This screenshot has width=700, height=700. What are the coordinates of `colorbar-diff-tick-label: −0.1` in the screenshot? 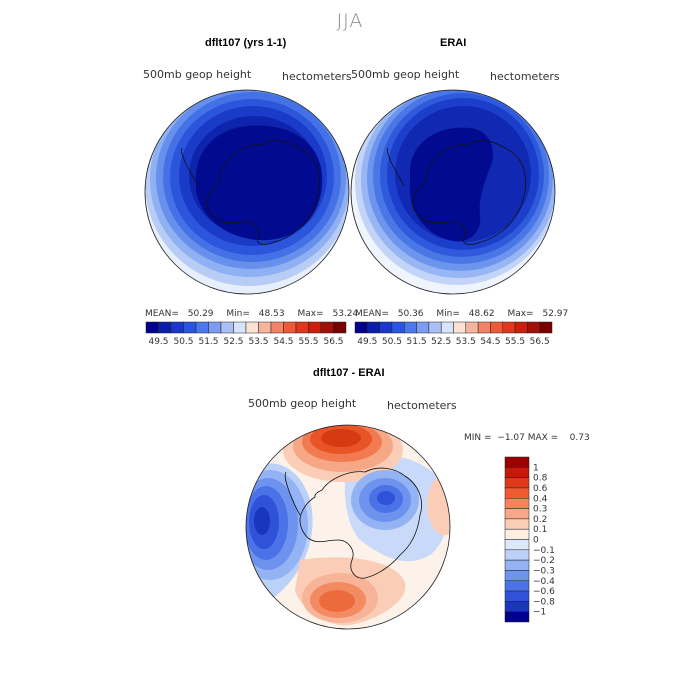 It's located at (544, 551).